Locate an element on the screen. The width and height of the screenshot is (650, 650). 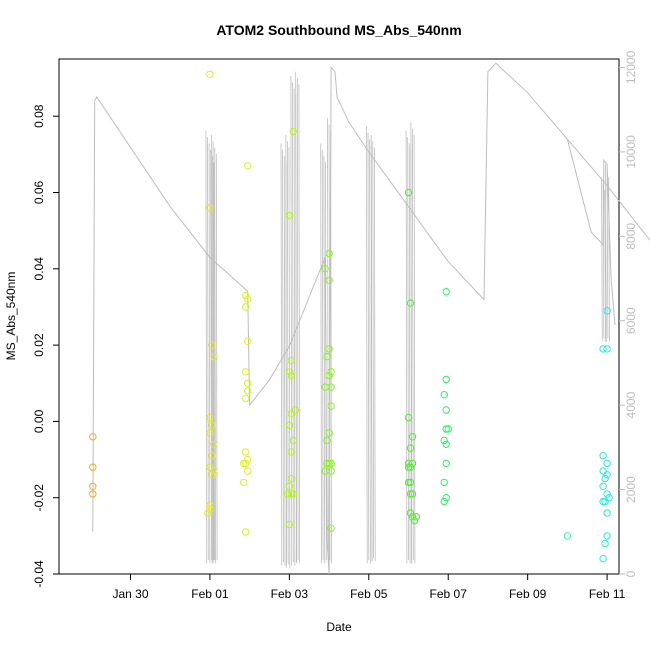
y-tick-label: -0.02 is located at coordinates (39, 498).